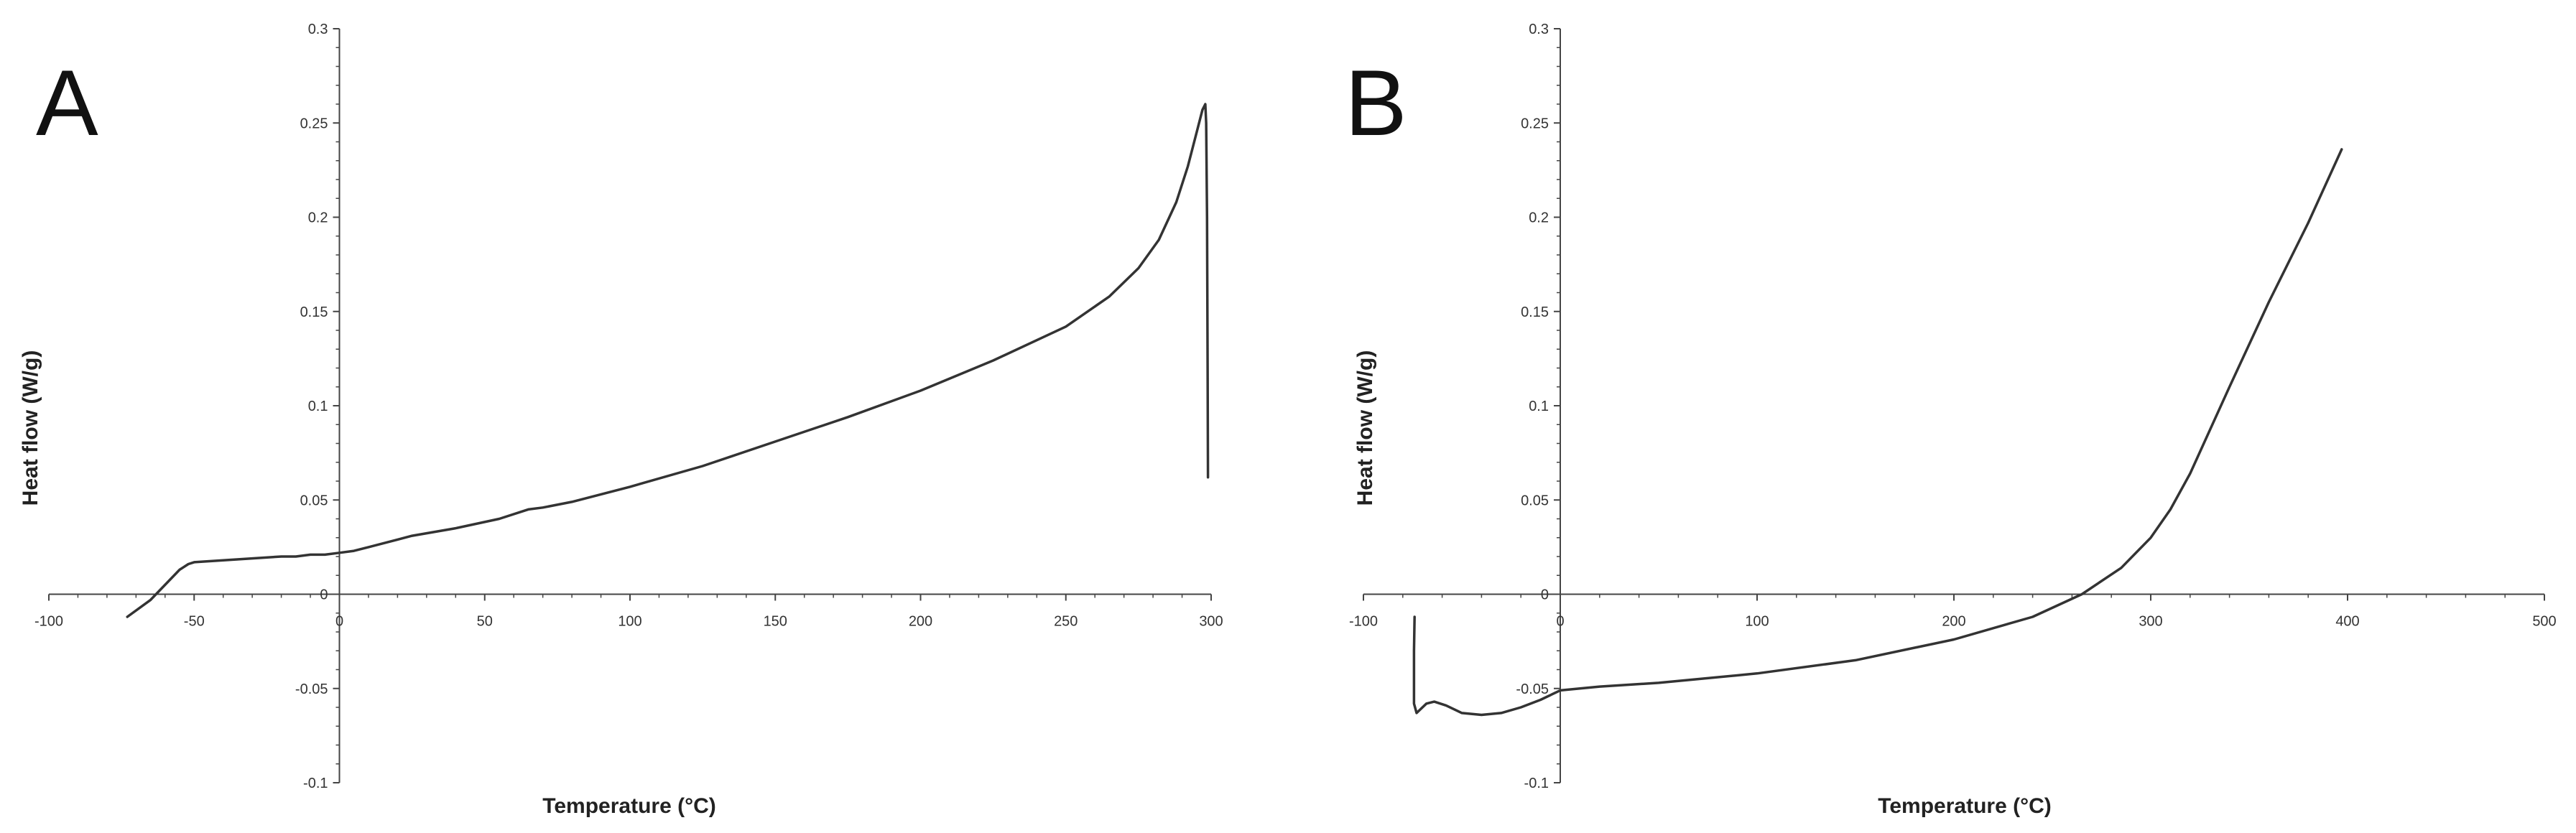 This screenshot has height=833, width=2576. What do you see at coordinates (339, 622) in the screenshot?
I see `x-tick-label-a: 0` at bounding box center [339, 622].